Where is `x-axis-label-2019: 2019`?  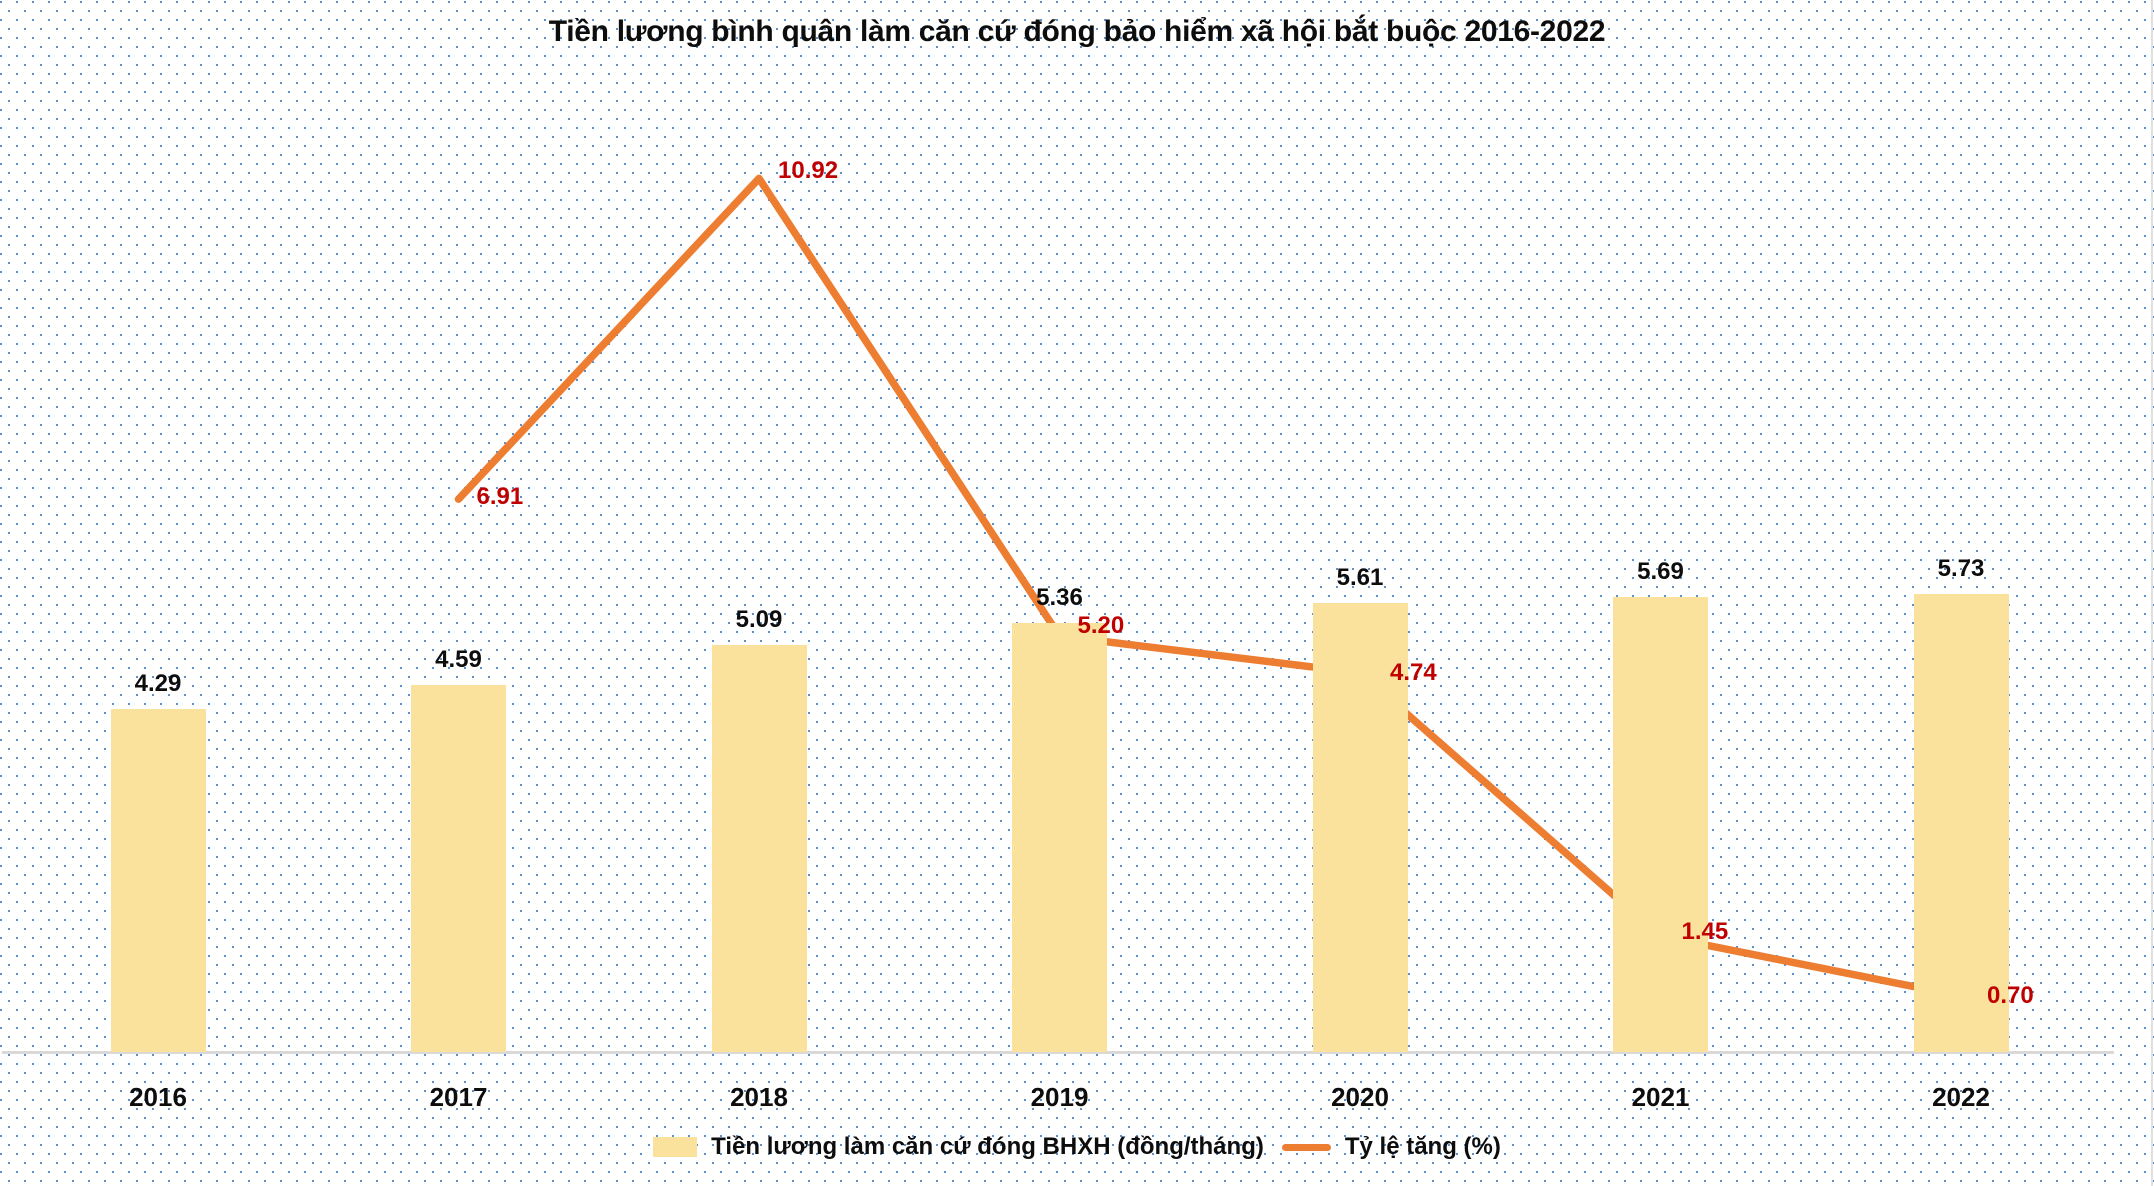
x-axis-label-2019: 2019 is located at coordinates (1059, 1097).